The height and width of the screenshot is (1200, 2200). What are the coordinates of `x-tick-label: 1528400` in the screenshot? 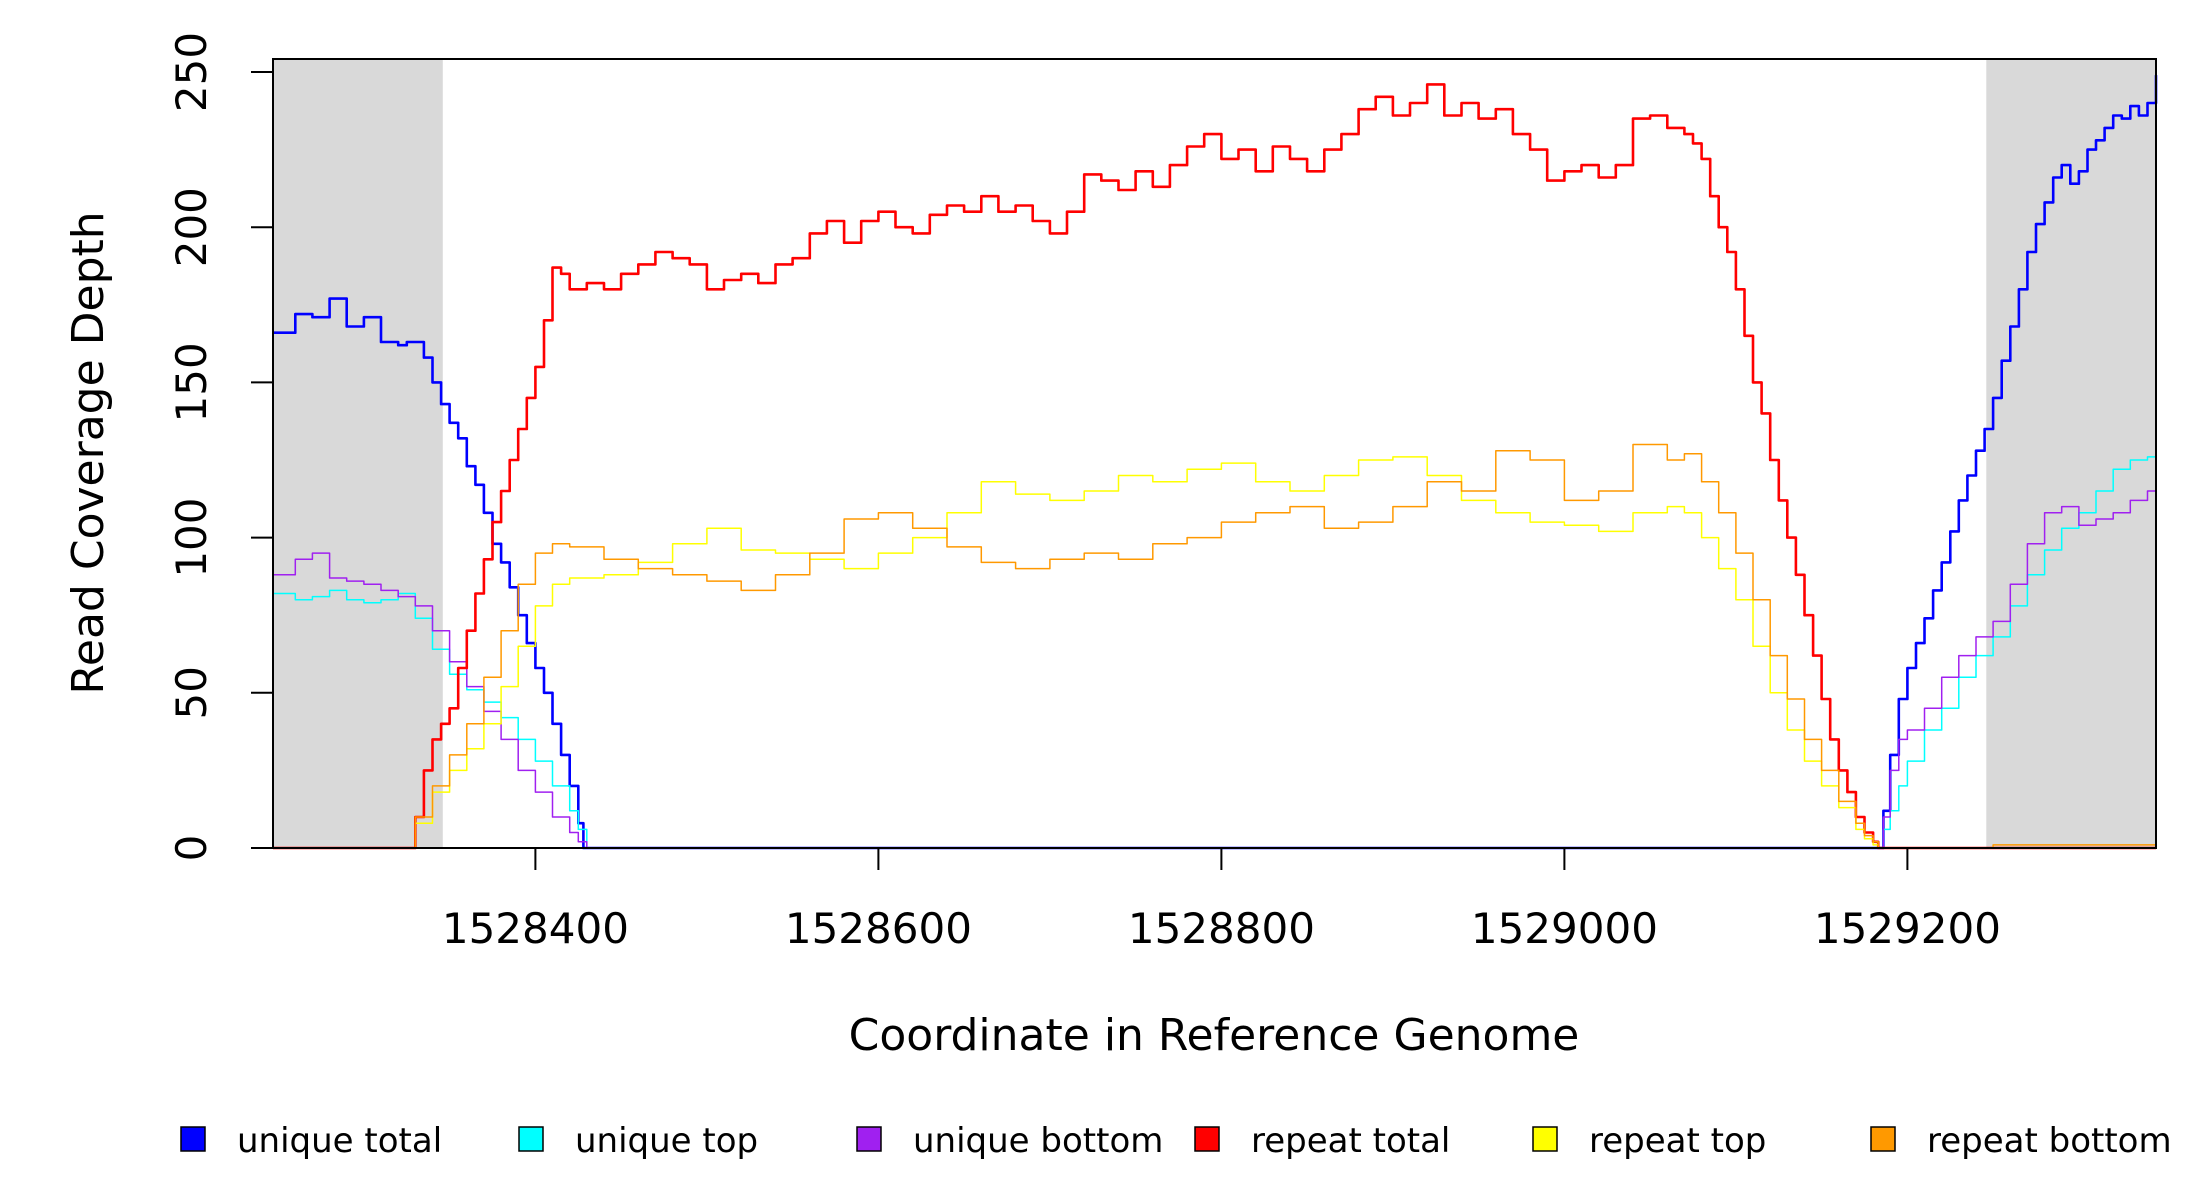 It's located at (535, 928).